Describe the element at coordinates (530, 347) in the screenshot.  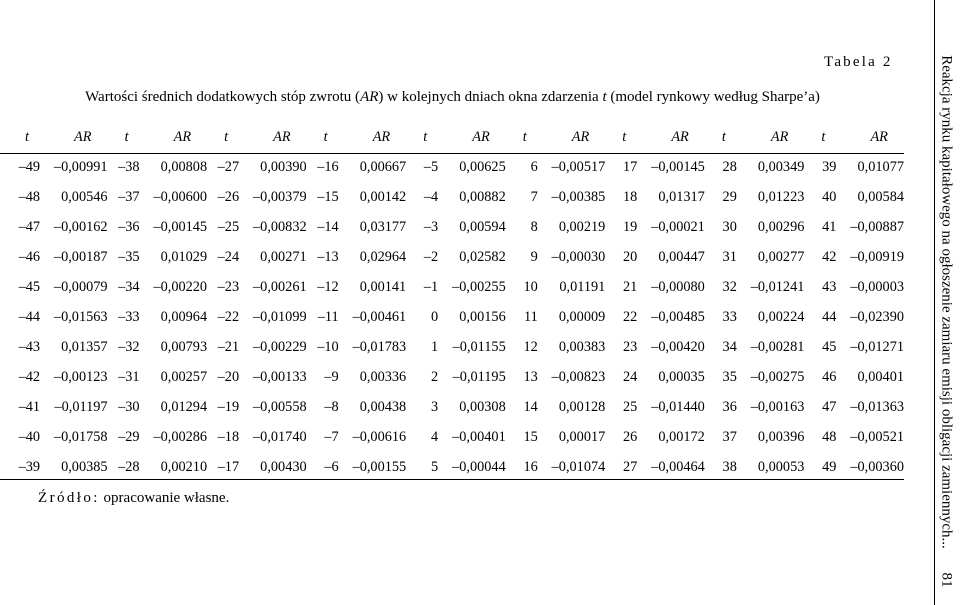
I see `day-cell: 12` at that location.